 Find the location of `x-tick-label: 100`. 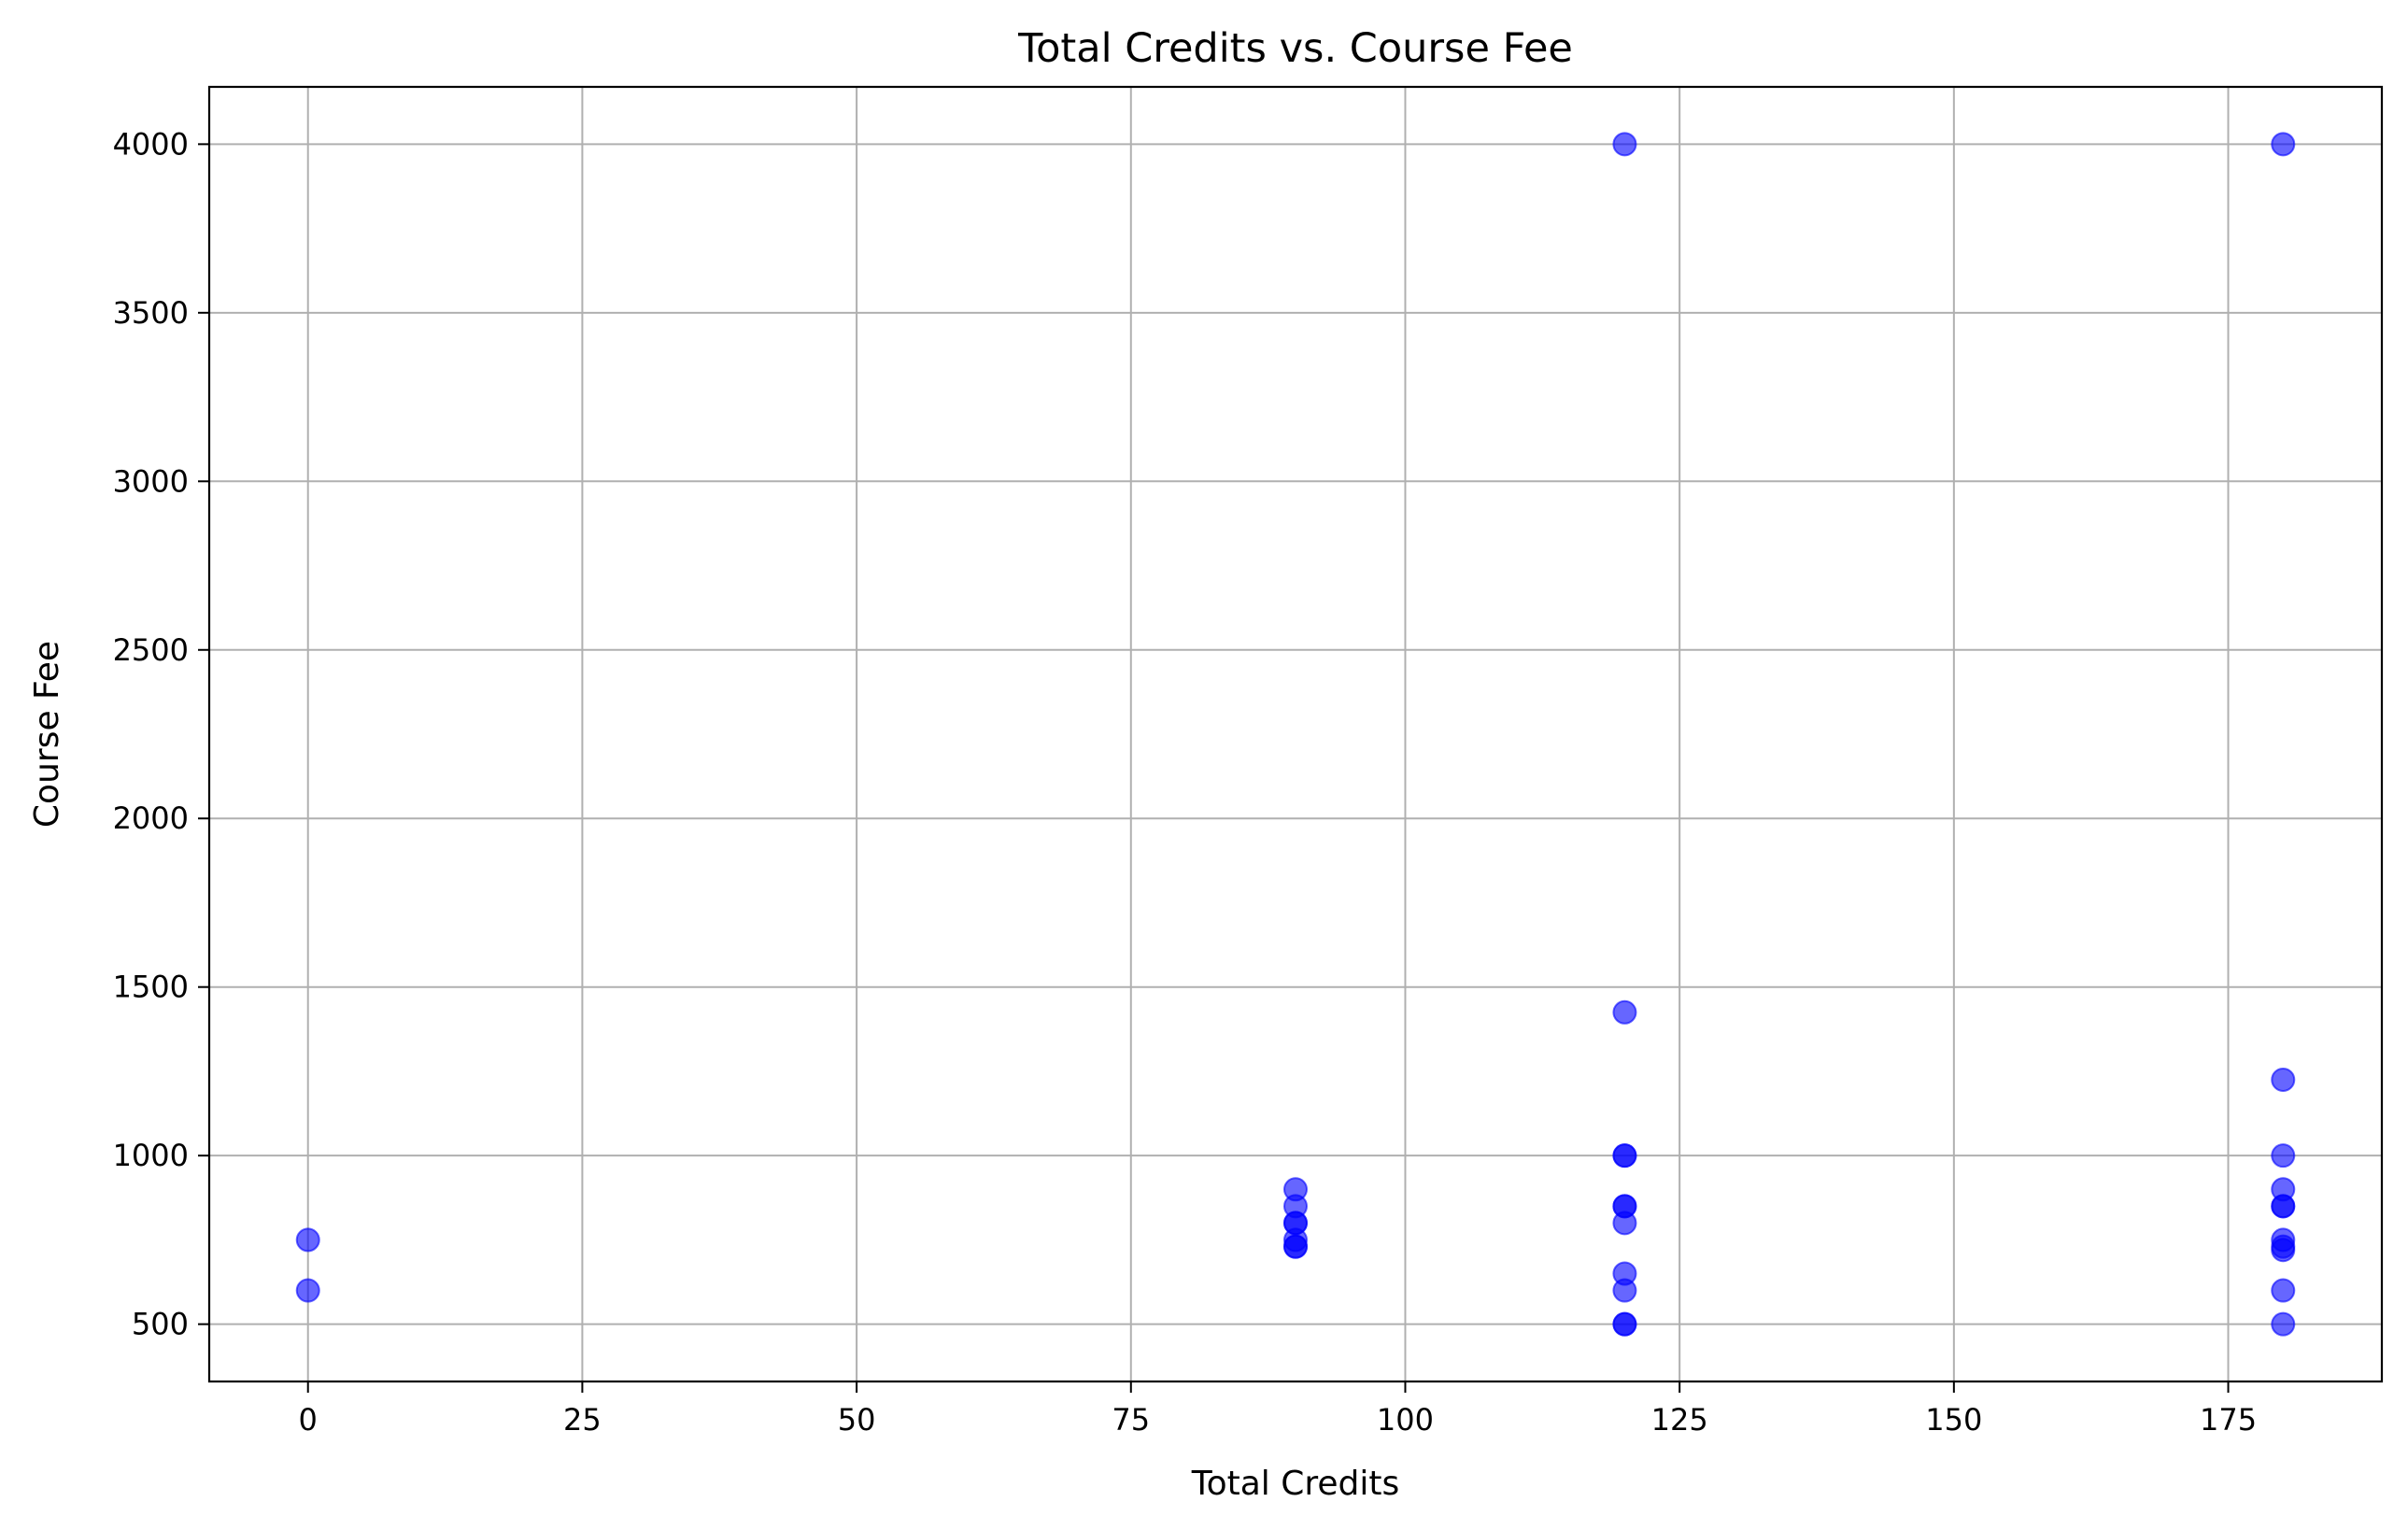

x-tick-label: 100 is located at coordinates (1405, 1420).